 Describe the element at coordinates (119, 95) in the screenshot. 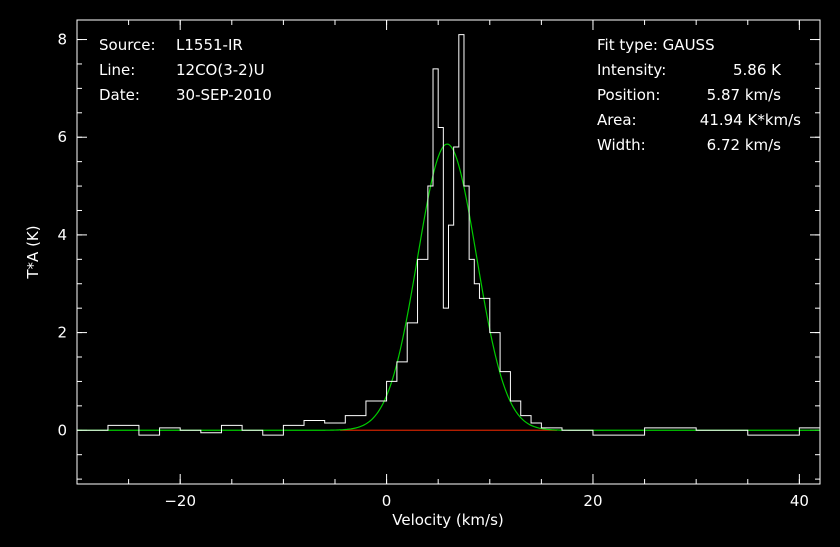

I see `date-label: Date:` at that location.